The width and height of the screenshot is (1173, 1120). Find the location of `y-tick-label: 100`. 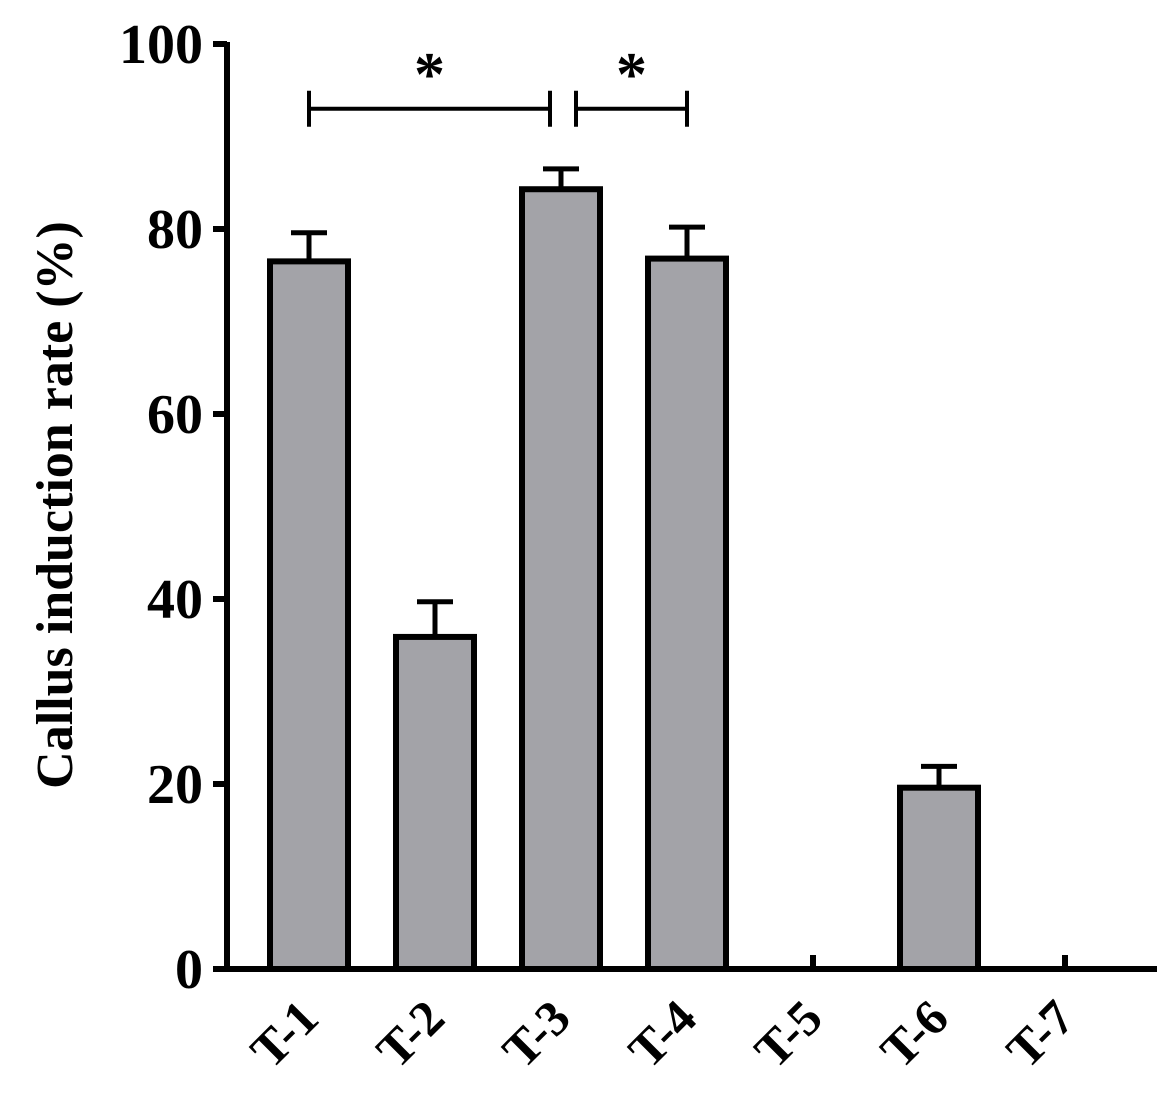

y-tick-label: 100 is located at coordinates (161, 45).